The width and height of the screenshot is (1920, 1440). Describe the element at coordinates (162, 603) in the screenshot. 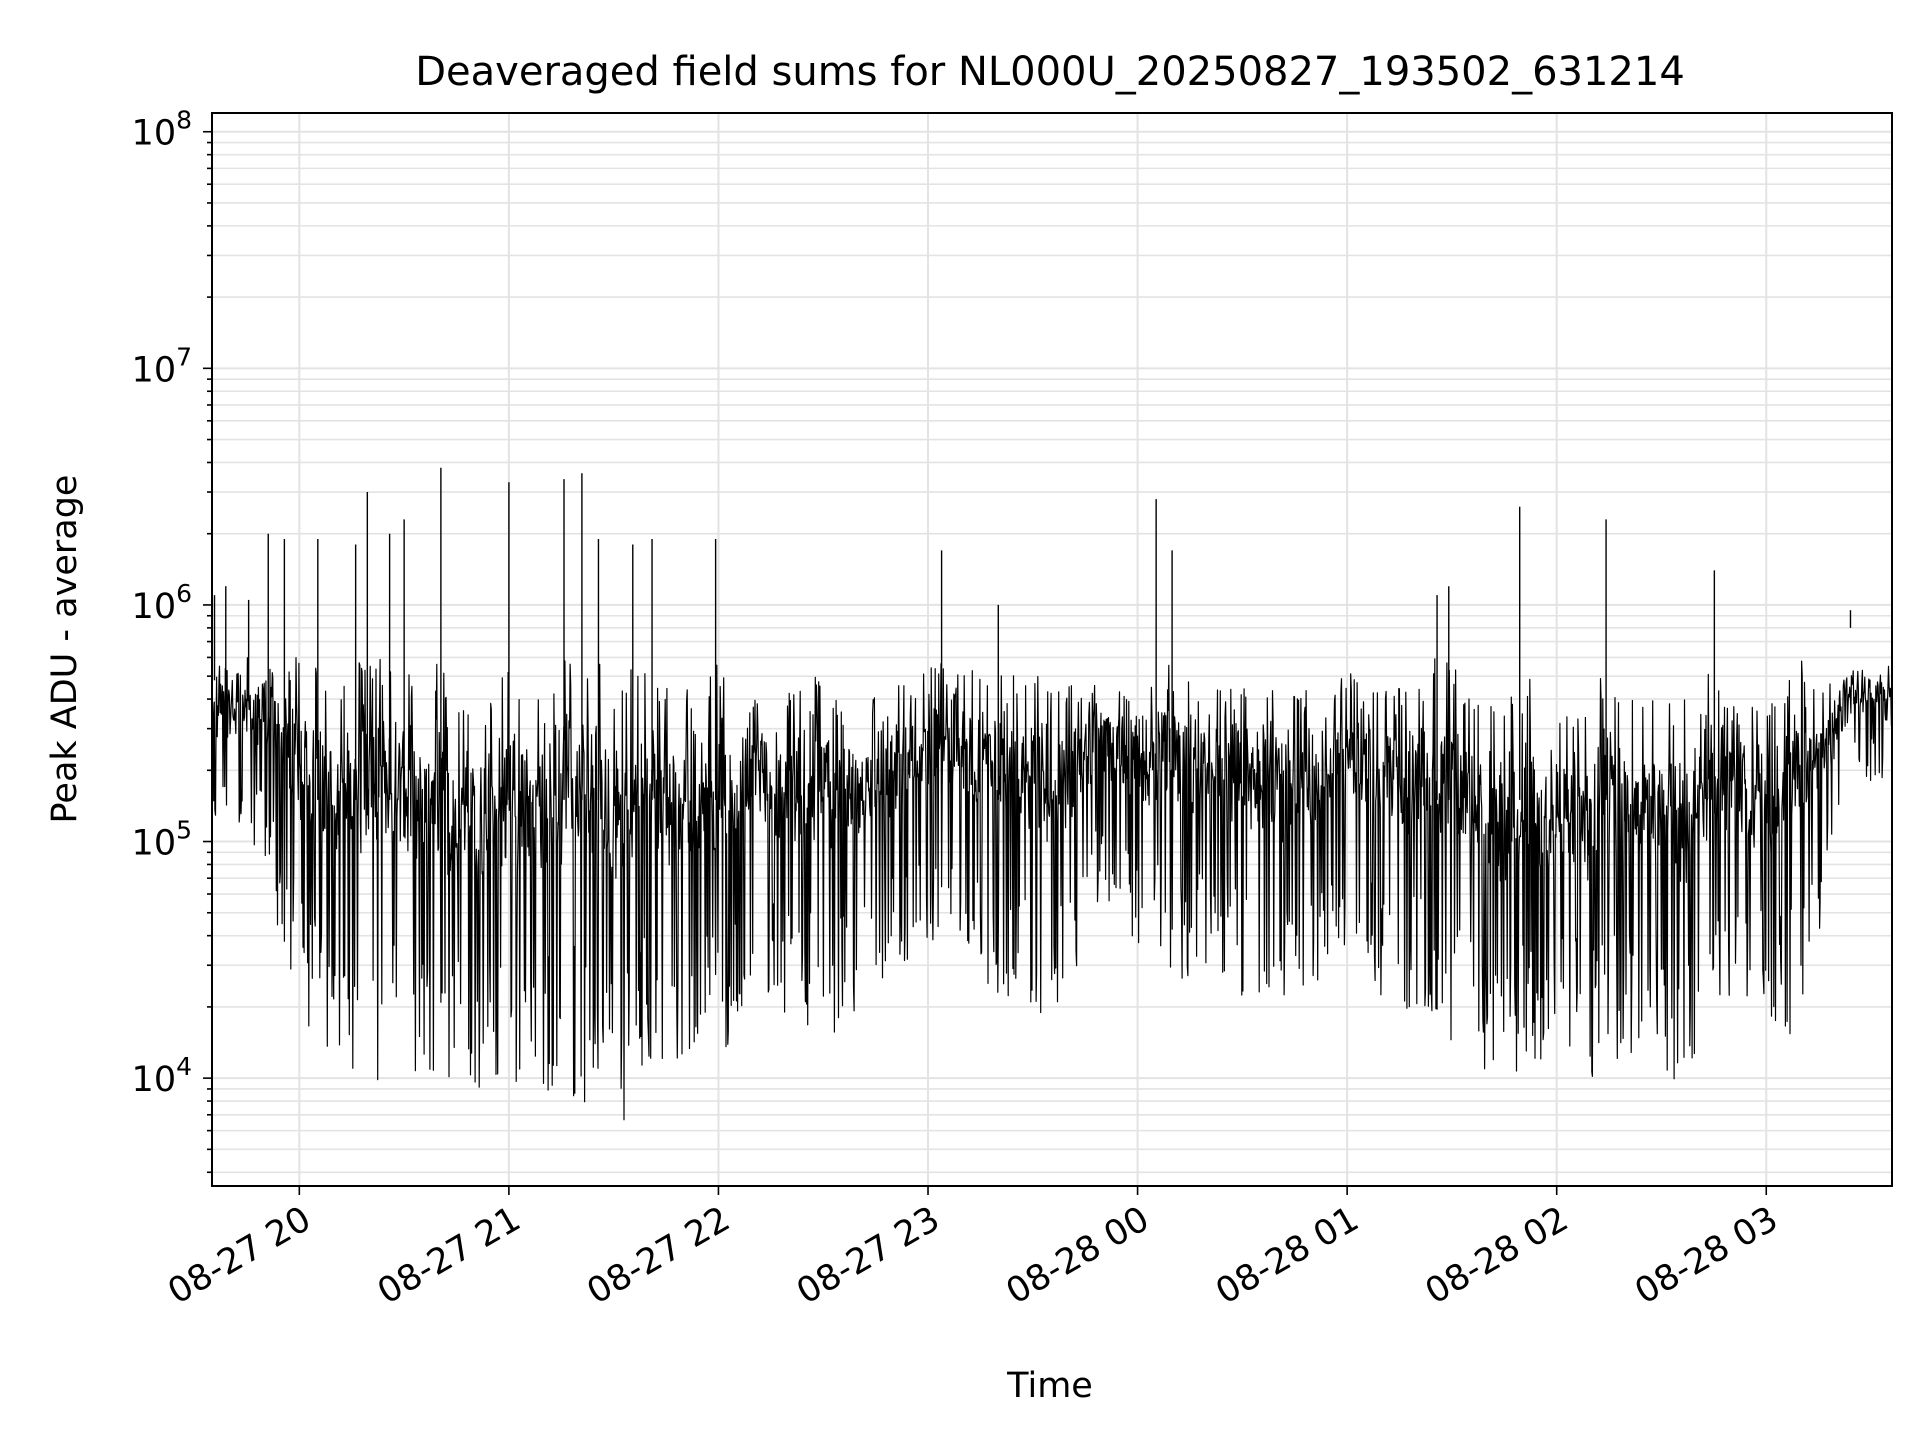

I see `y-tick-label: 10⁶` at that location.